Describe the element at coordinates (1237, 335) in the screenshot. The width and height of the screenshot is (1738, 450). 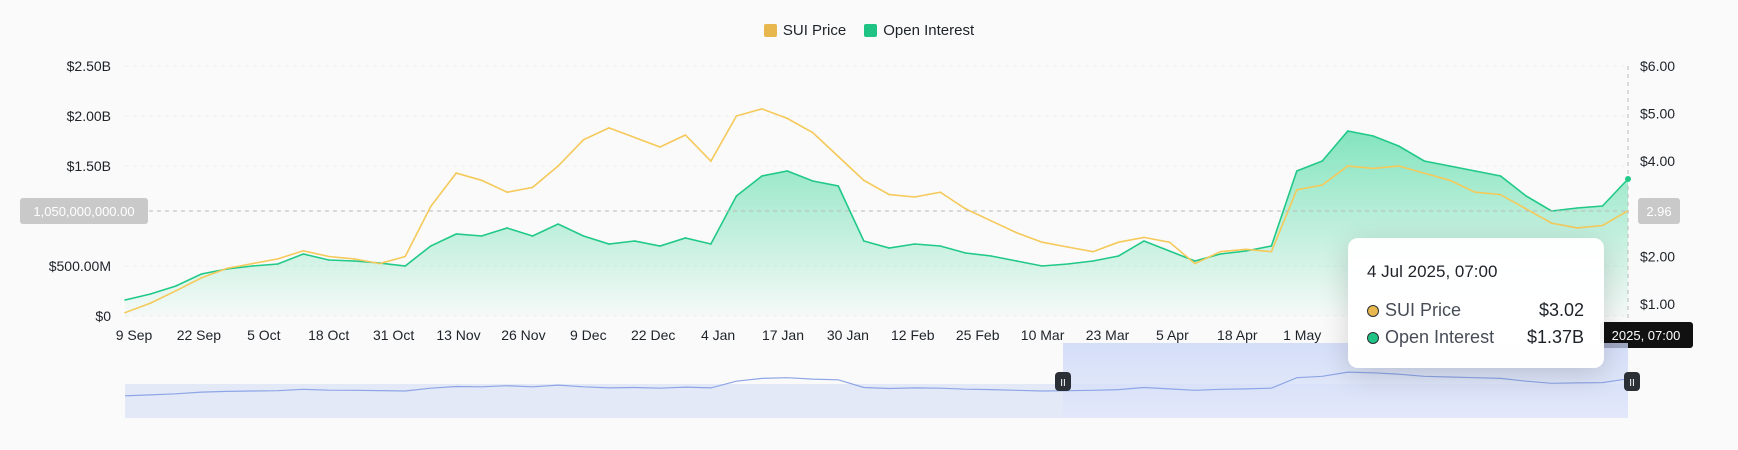
I see `x-tick-18-apr: 18 Apr` at that location.